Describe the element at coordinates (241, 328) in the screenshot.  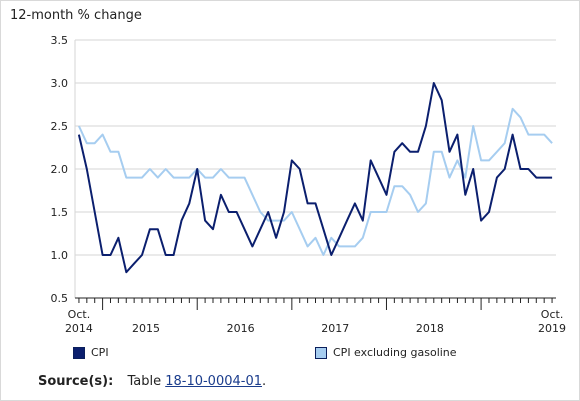
I see `x-year-label: 2016` at that location.